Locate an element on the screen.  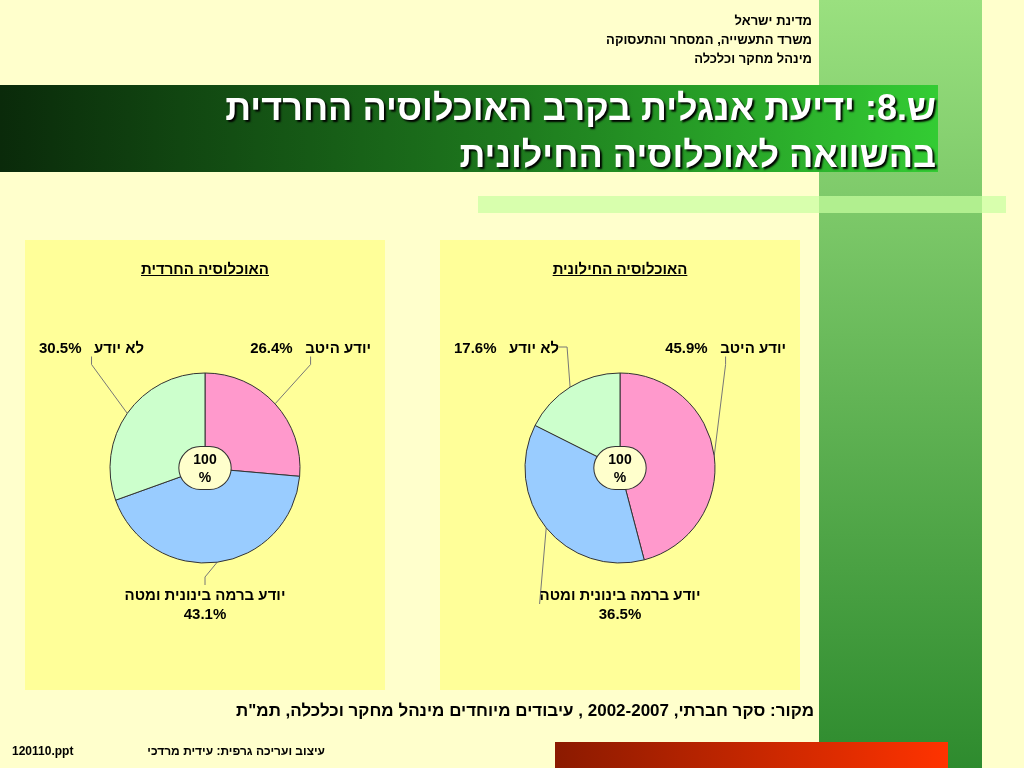
text: מדינת ישראל is located at coordinates (773, 20).